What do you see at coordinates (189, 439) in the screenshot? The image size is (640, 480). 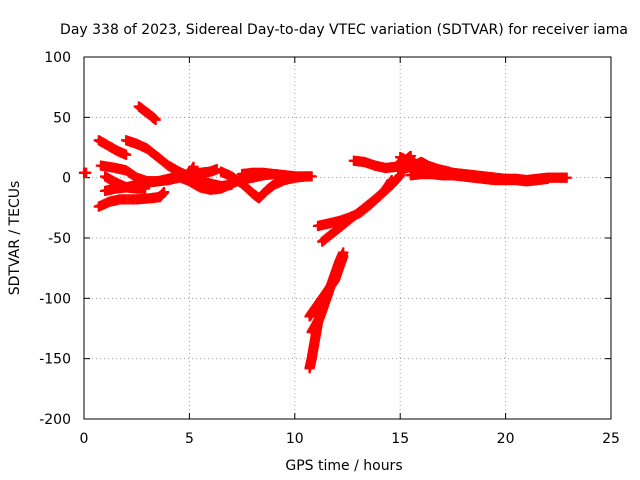 I see `x-tick-label: 5` at bounding box center [189, 439].